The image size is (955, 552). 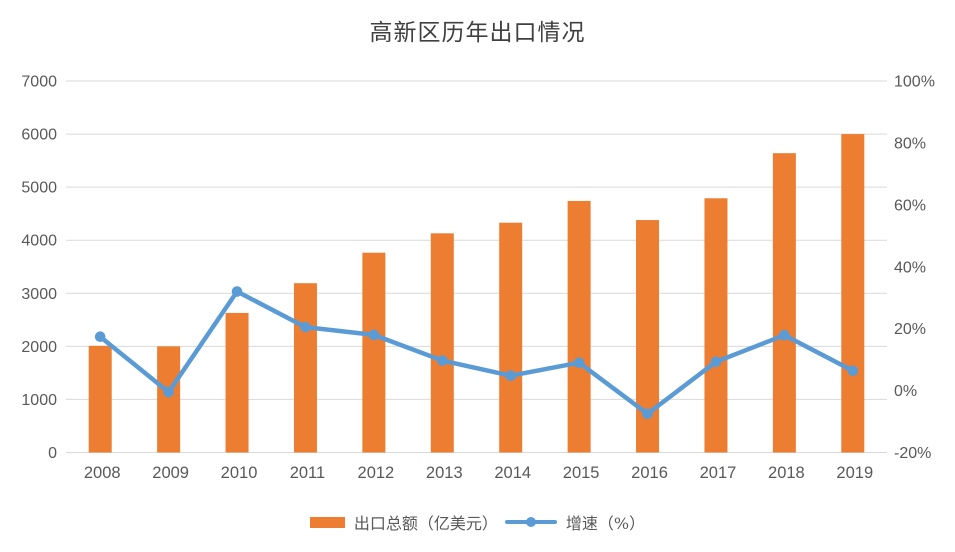 What do you see at coordinates (649, 473) in the screenshot?
I see `x-axis-label: 2016` at bounding box center [649, 473].